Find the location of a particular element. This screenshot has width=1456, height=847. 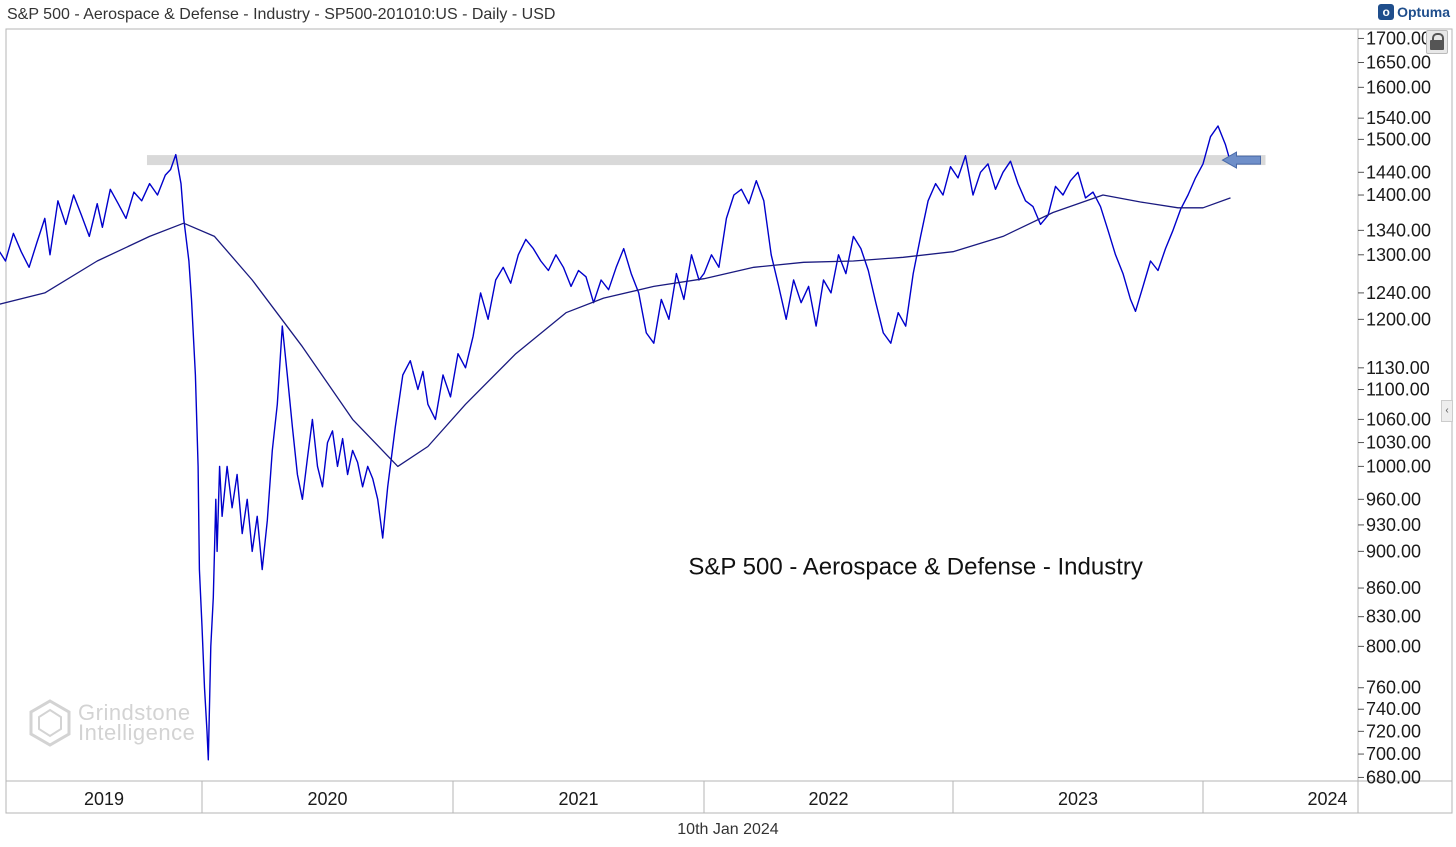

collapse-panel-chevron-icon: ‹ is located at coordinates (1447, 411).